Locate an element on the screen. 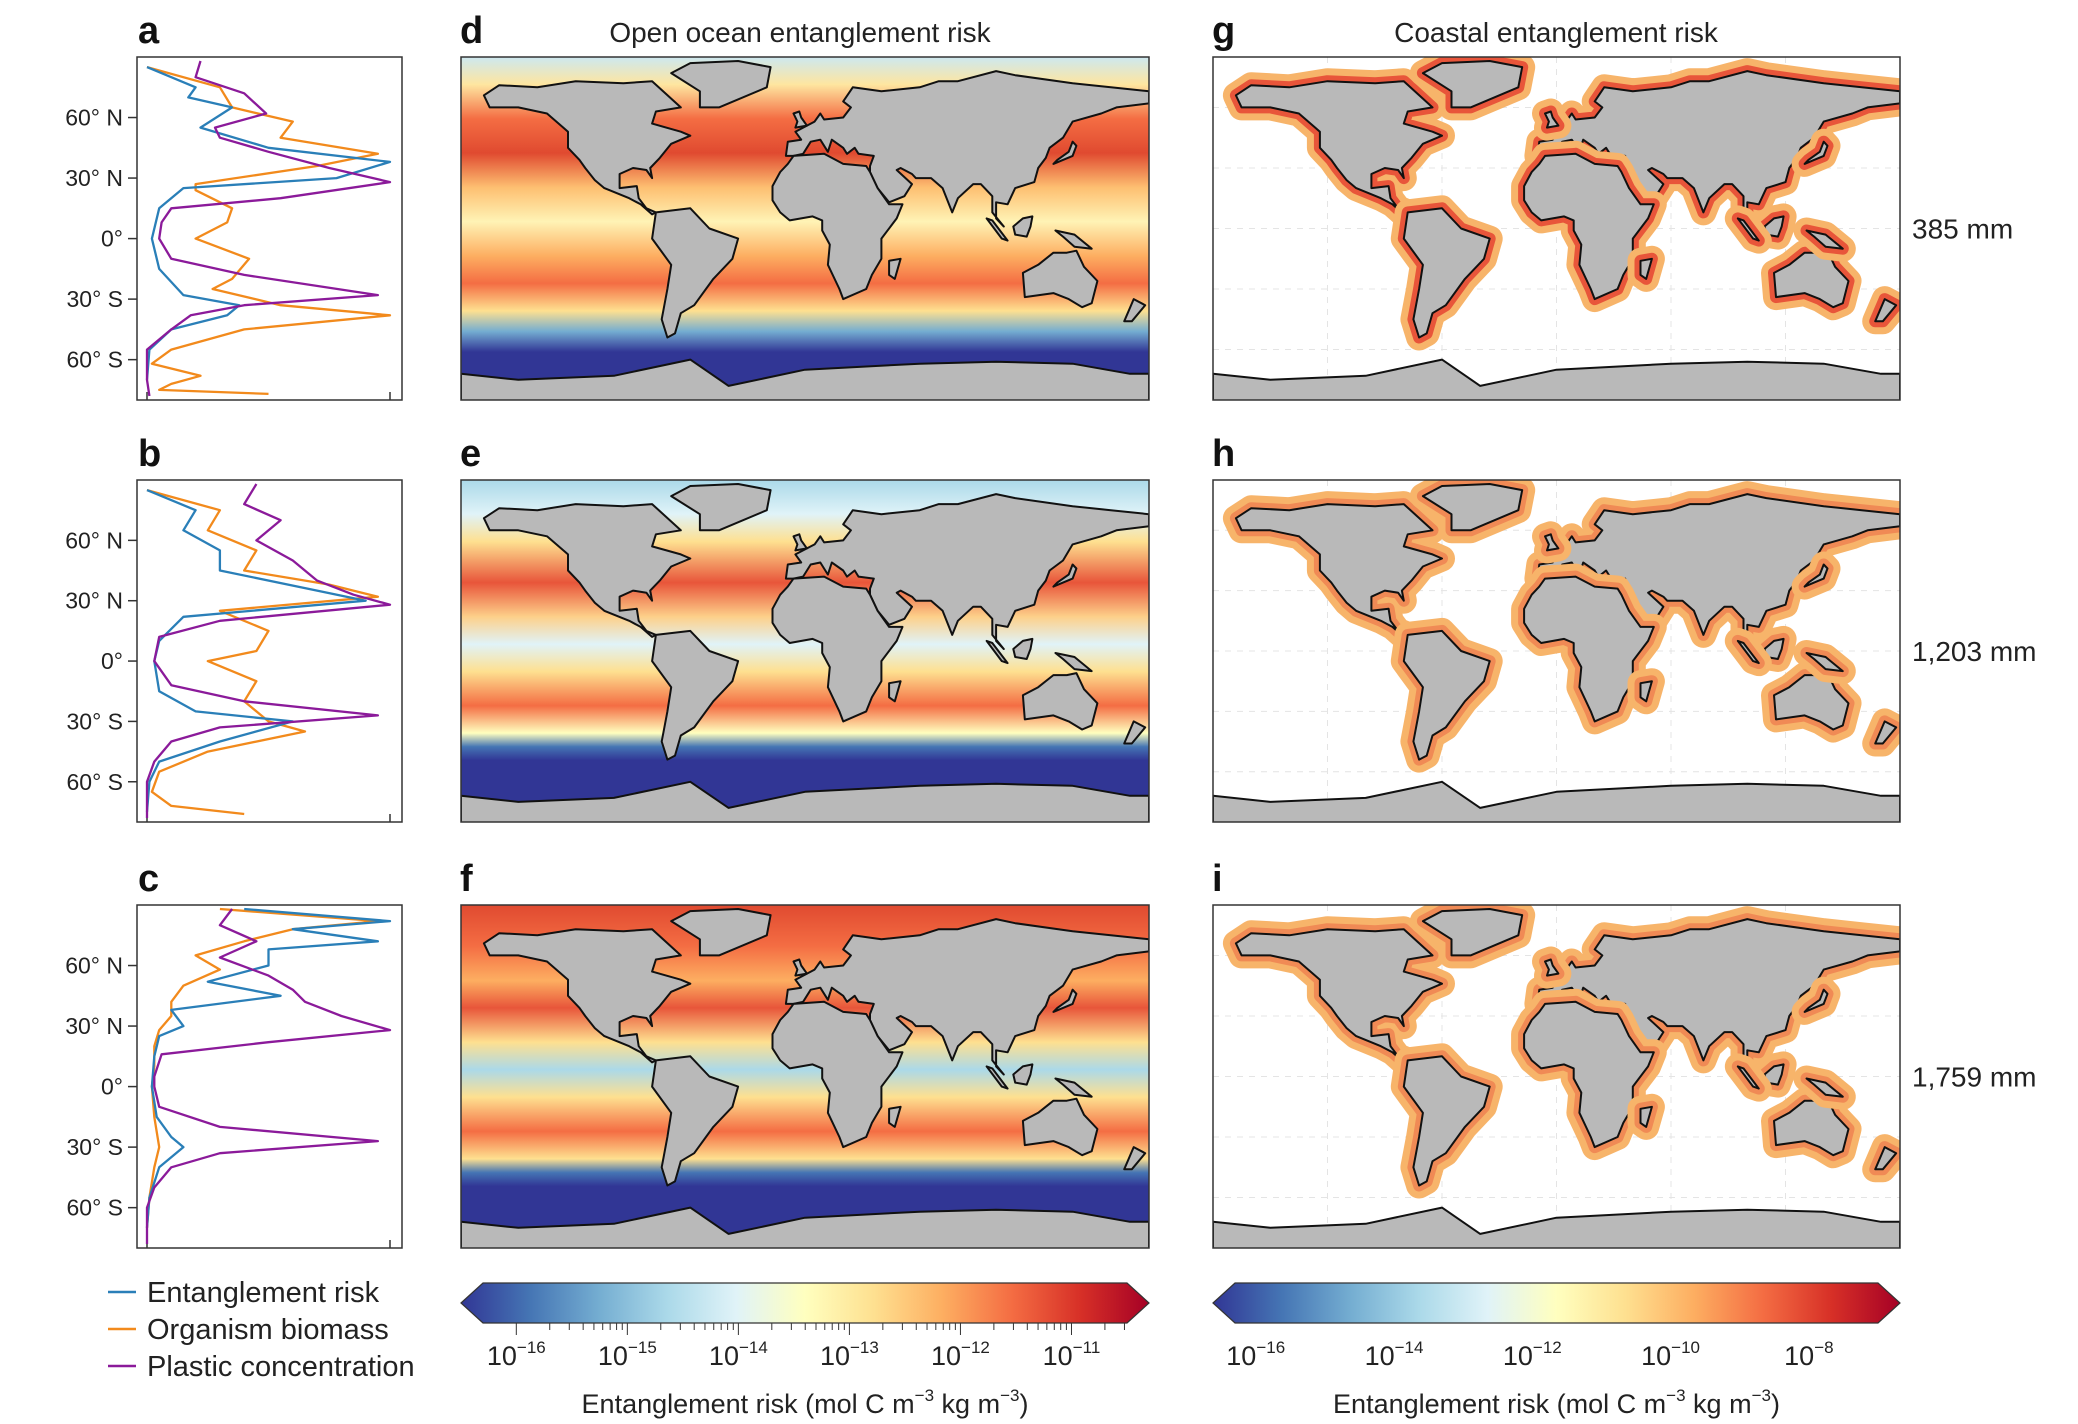 The height and width of the screenshot is (1424, 2078). tick-exponent: −12 is located at coordinates (1547, 1347).